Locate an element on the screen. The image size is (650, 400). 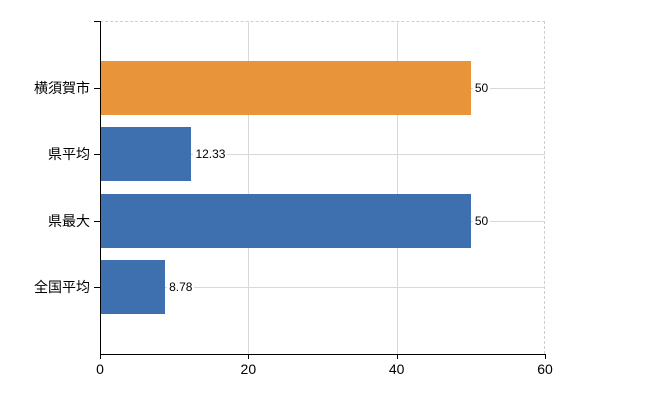
x-tick-label: 60 is located at coordinates (545, 369).